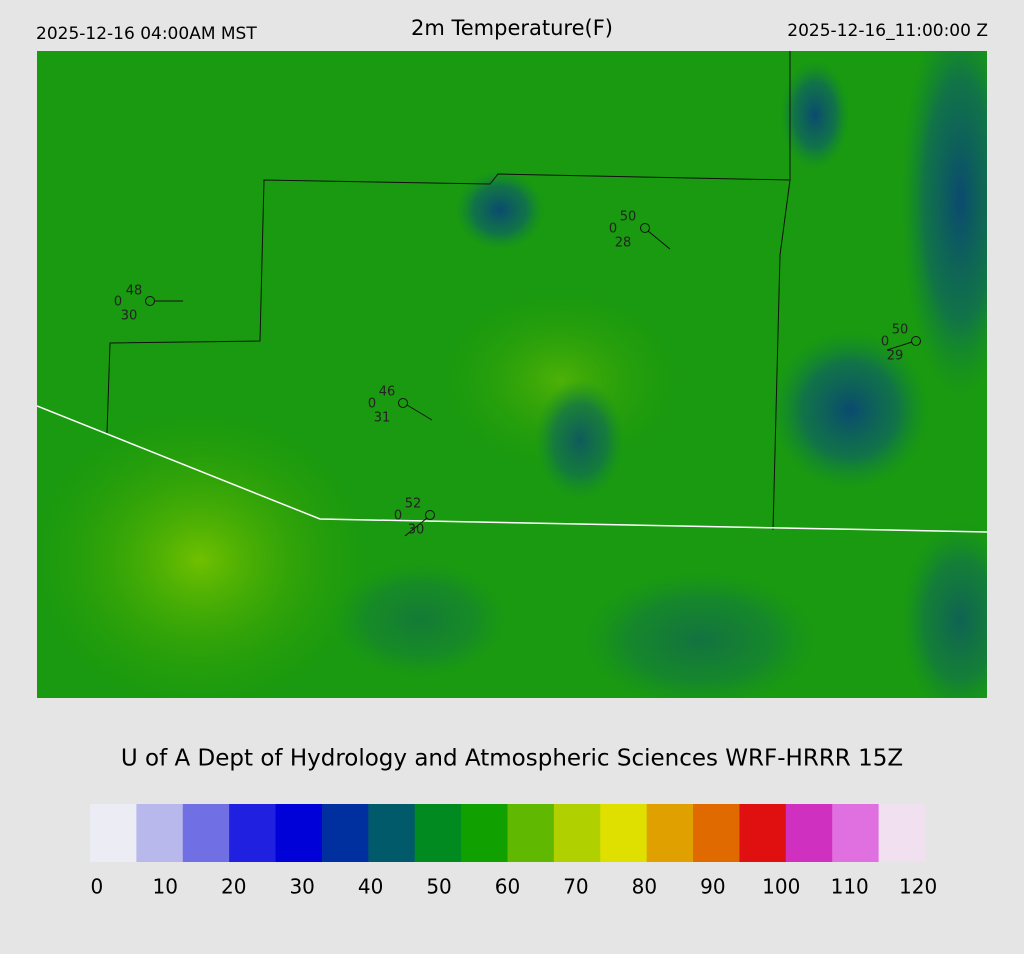 Image resolution: width=1024 pixels, height=954 pixels. I want to click on station-0: 48 0 30, so click(148, 304).